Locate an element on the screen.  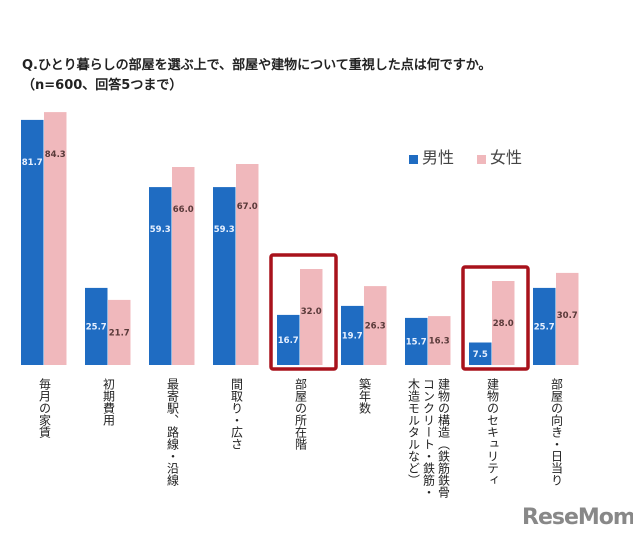
category-label: 建物の構造（鉄筋鉄骨 コンクリート・鉄筋・ 木造モルタルなど） is located at coordinates (428, 438).